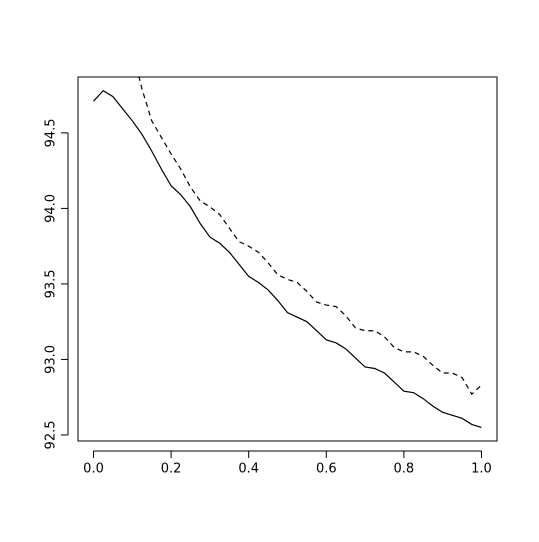 The width and height of the screenshot is (539, 542). What do you see at coordinates (171, 469) in the screenshot?
I see `x-tick-label: 0.2` at bounding box center [171, 469].